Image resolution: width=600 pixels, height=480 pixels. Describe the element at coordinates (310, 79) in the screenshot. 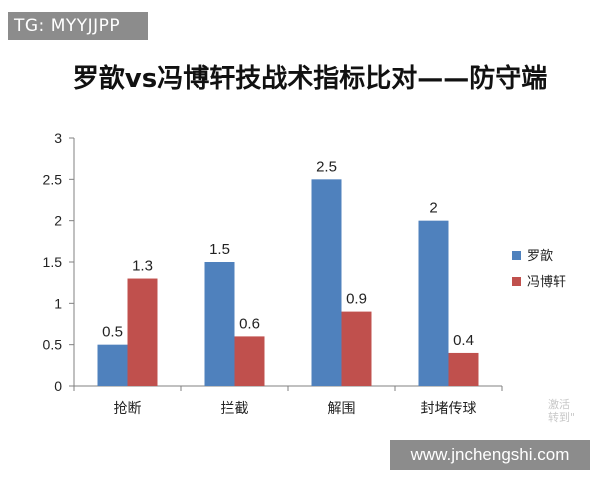

I see `chart-title: 罗歆vs冯博轩技战术指标比对——防守端` at that location.